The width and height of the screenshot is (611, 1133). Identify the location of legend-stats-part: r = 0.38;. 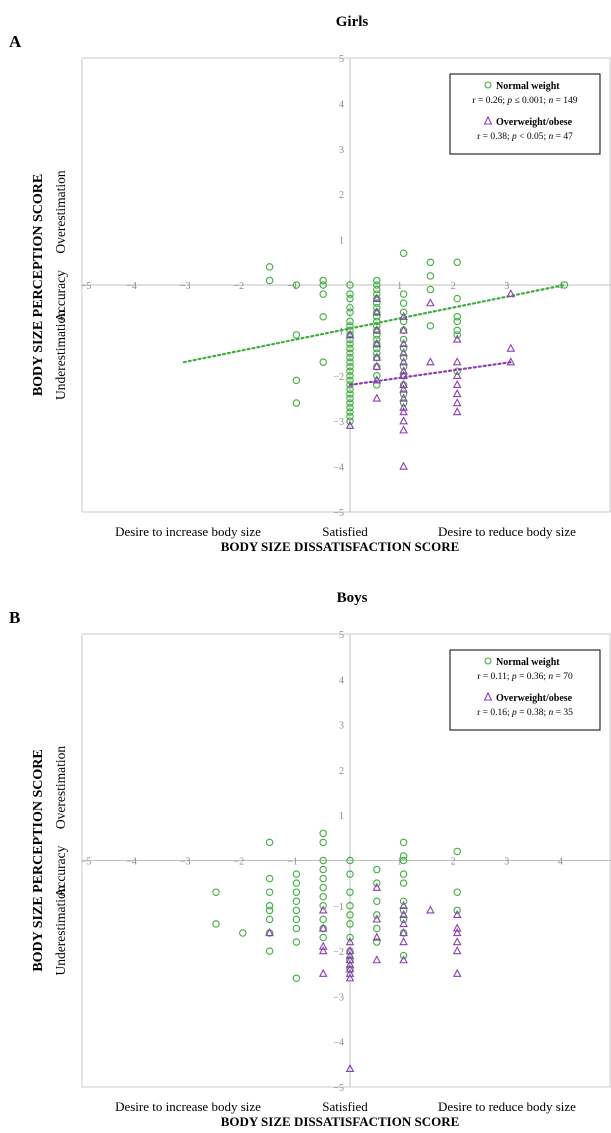
(494, 137).